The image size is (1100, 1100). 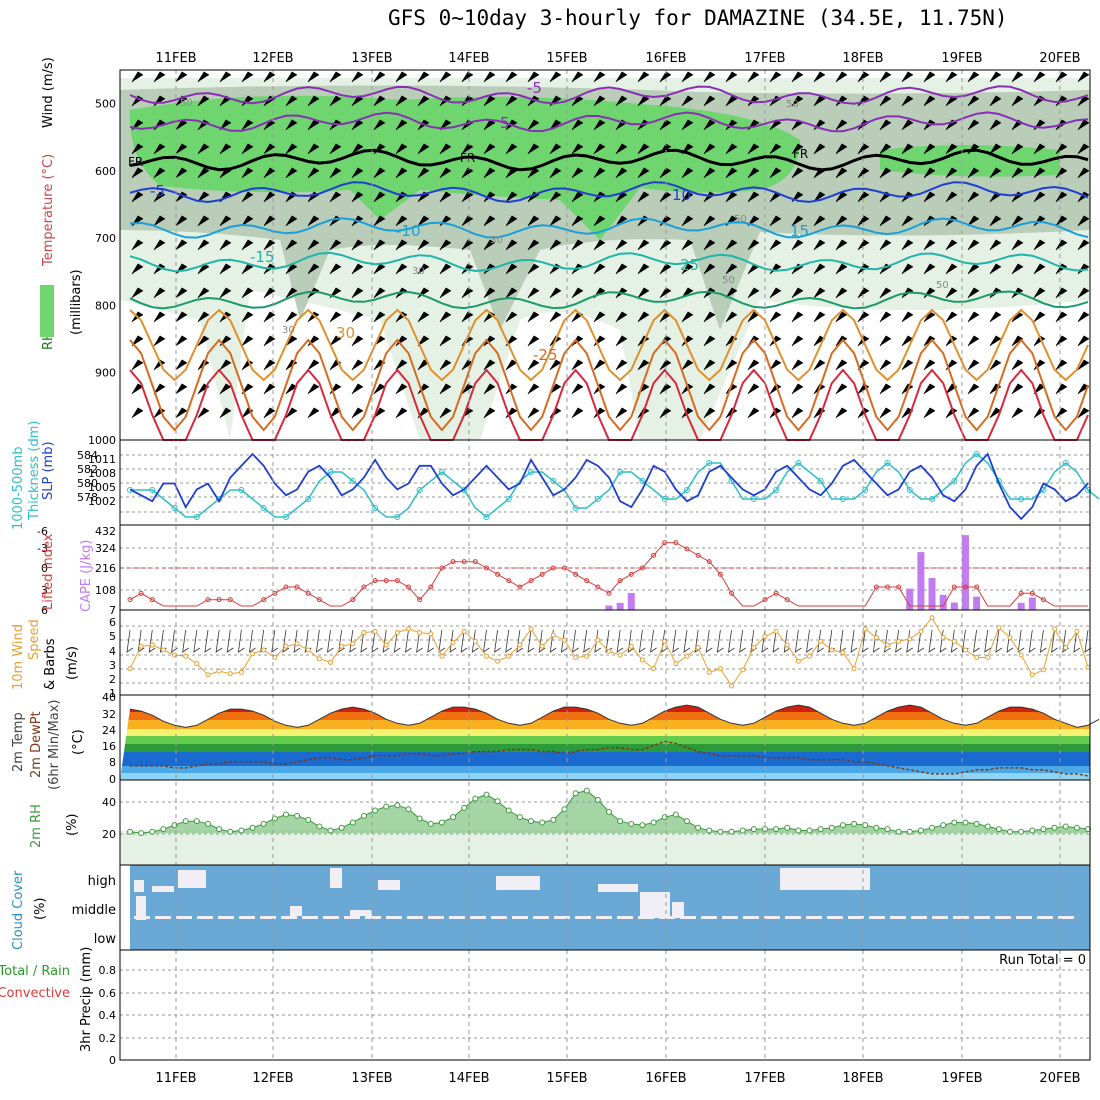 What do you see at coordinates (42, 548) in the screenshot?
I see `lifted-tick-label: -3` at bounding box center [42, 548].